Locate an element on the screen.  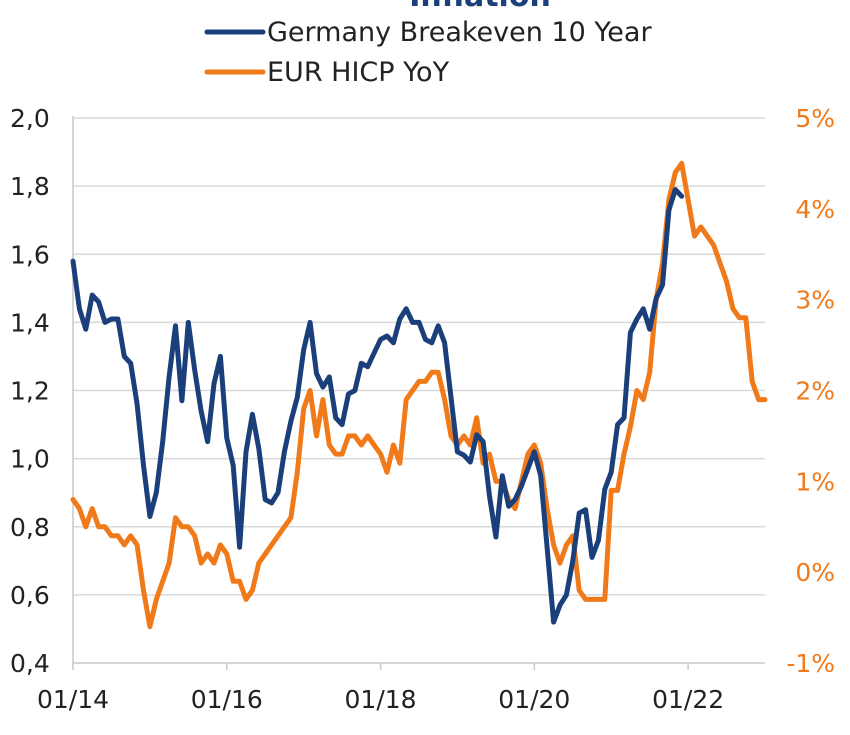
x-tick-label: 01/16 is located at coordinates (227, 699).